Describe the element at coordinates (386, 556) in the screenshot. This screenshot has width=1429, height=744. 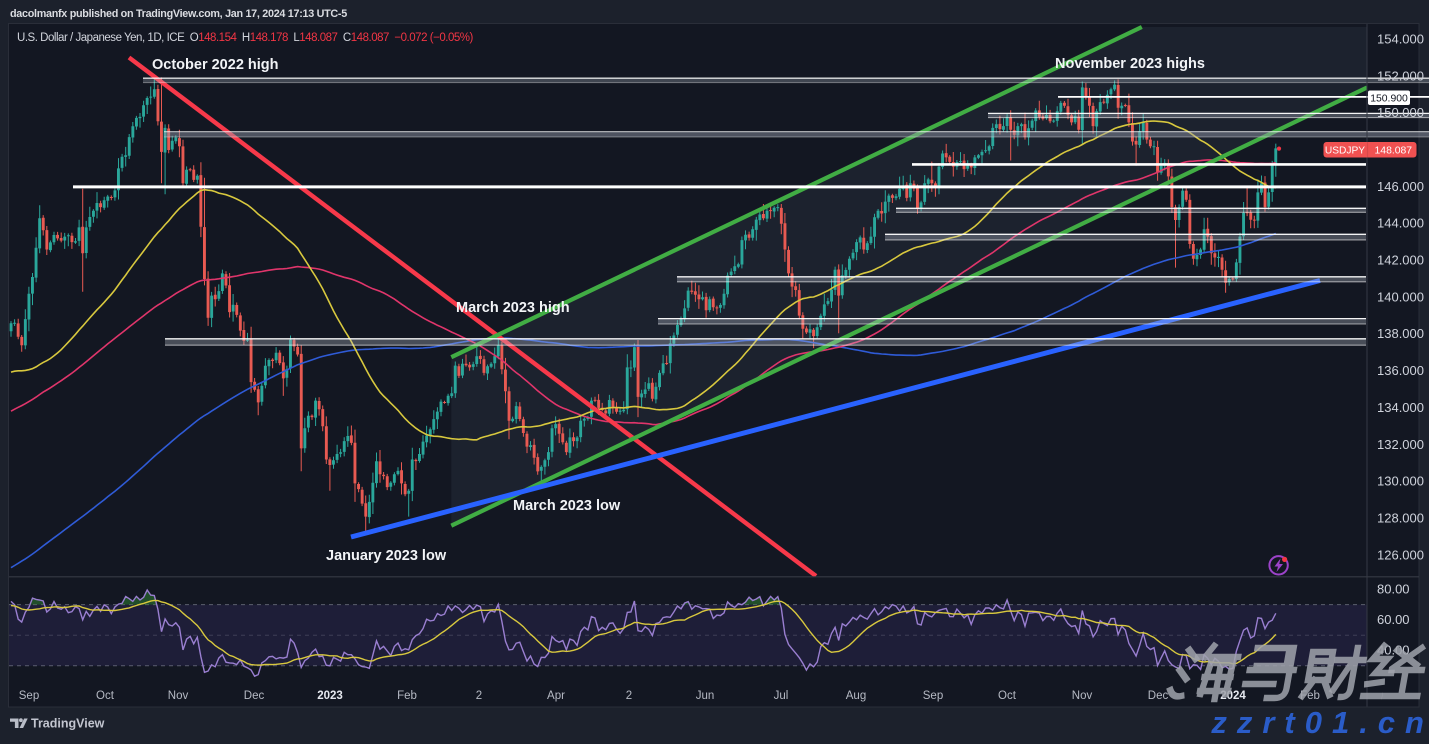
I see `svg-text: January 2023 low` at that location.